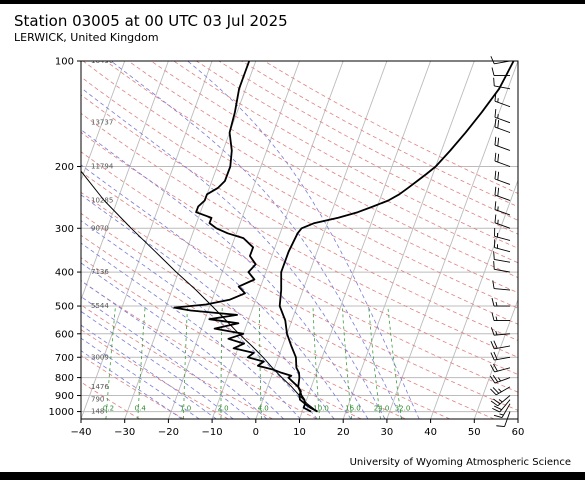 This screenshot has width=585, height=480. Describe the element at coordinates (141, 409) in the screenshot. I see `mixing-ratio-label: 0.4` at that location.